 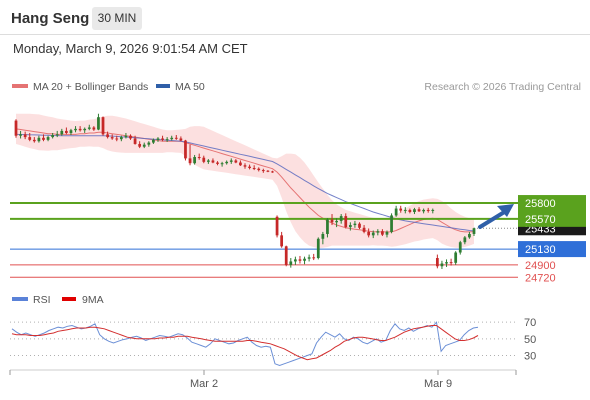 What do you see at coordinates (42, 300) in the screenshot?
I see `rsi-legend-label: RSI` at bounding box center [42, 300].